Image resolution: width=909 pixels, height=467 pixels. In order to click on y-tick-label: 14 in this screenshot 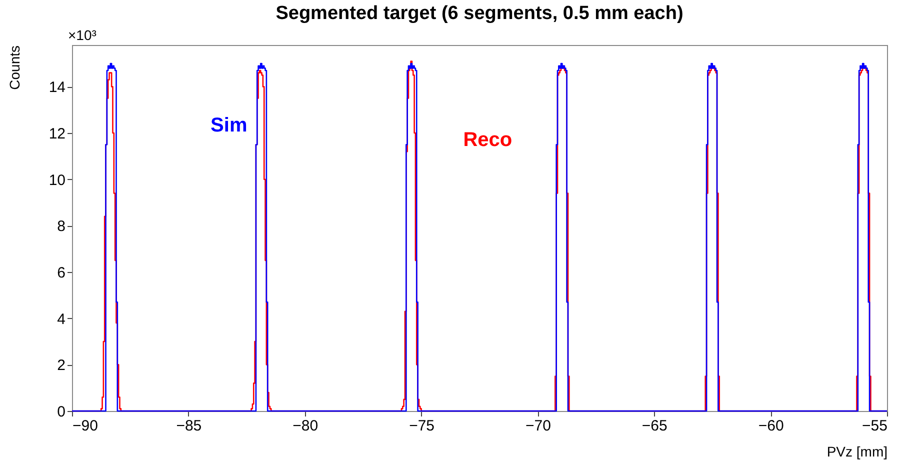, I will do `click(57, 87)`.